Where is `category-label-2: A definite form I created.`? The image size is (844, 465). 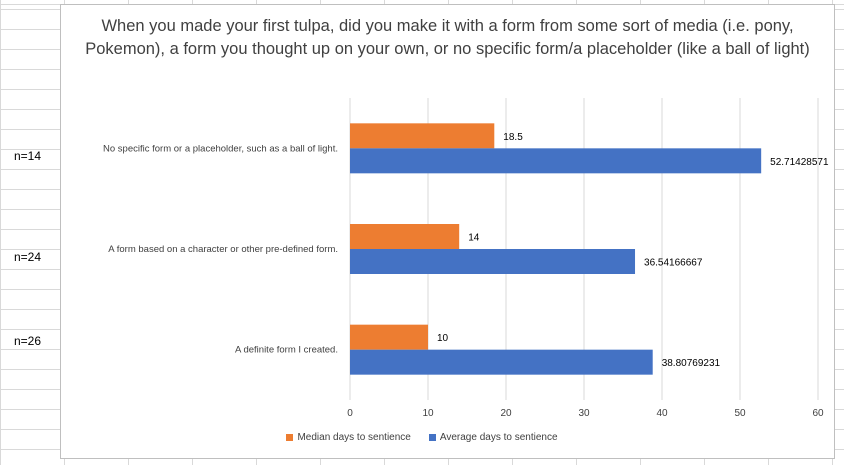
category-label-2: A definite form I created. is located at coordinates (286, 350).